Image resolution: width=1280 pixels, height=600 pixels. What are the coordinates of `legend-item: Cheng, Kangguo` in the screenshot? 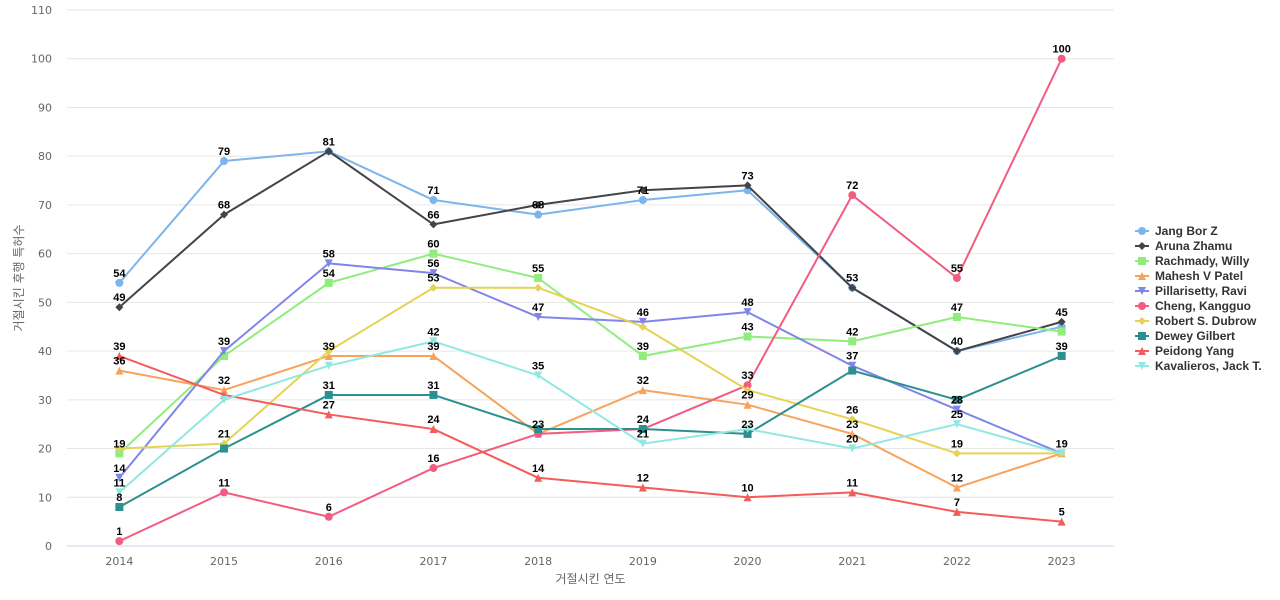 It's located at (1193, 306).